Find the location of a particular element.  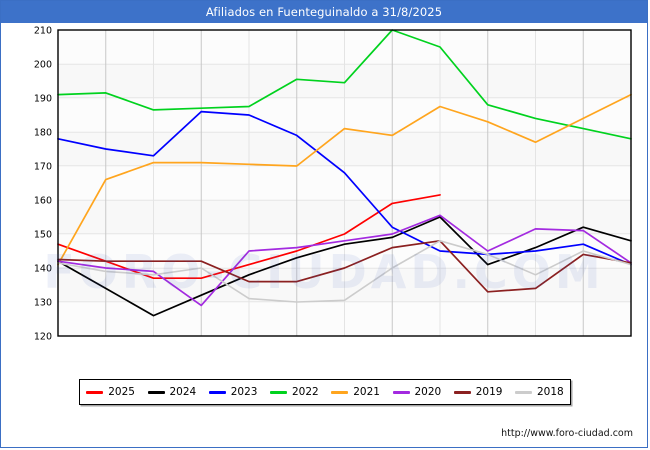

legend-item-2020: 2020 is located at coordinates (417, 392).